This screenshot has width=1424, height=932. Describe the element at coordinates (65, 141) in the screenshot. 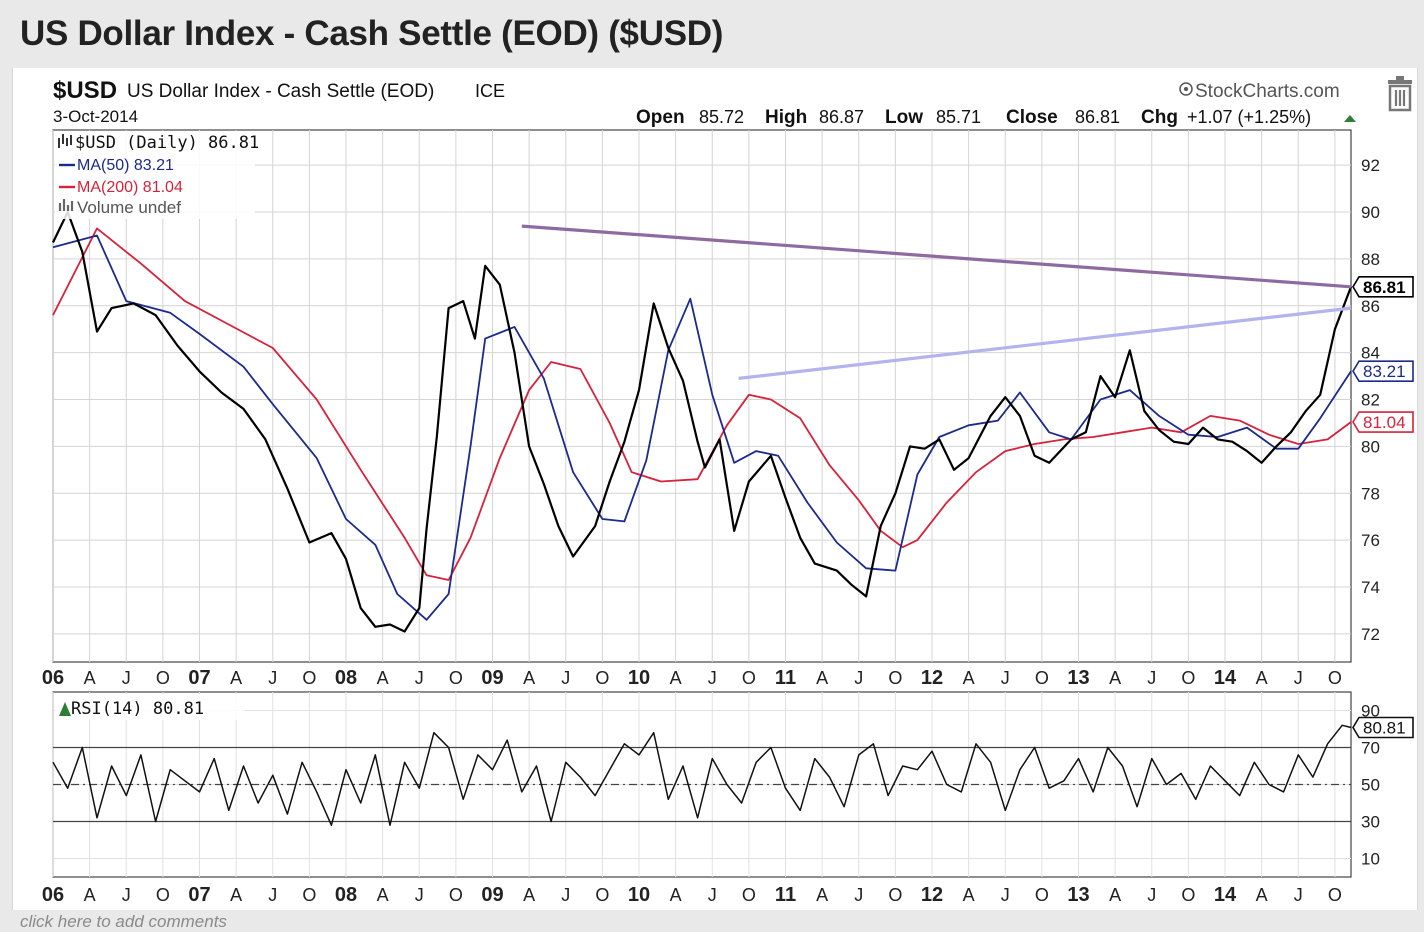

I see `ohlc-icon` at that location.